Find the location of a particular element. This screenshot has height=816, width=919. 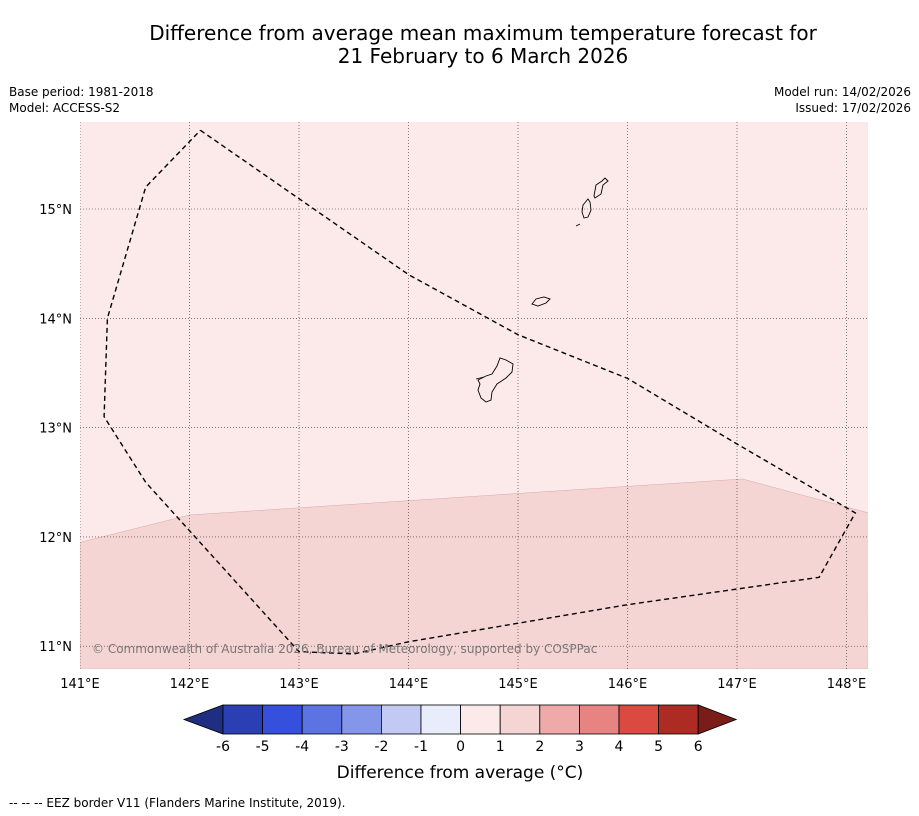

lat-tick-labels: 15°N 14°N 13°N 12°N 11°N is located at coordinates (55, 429).